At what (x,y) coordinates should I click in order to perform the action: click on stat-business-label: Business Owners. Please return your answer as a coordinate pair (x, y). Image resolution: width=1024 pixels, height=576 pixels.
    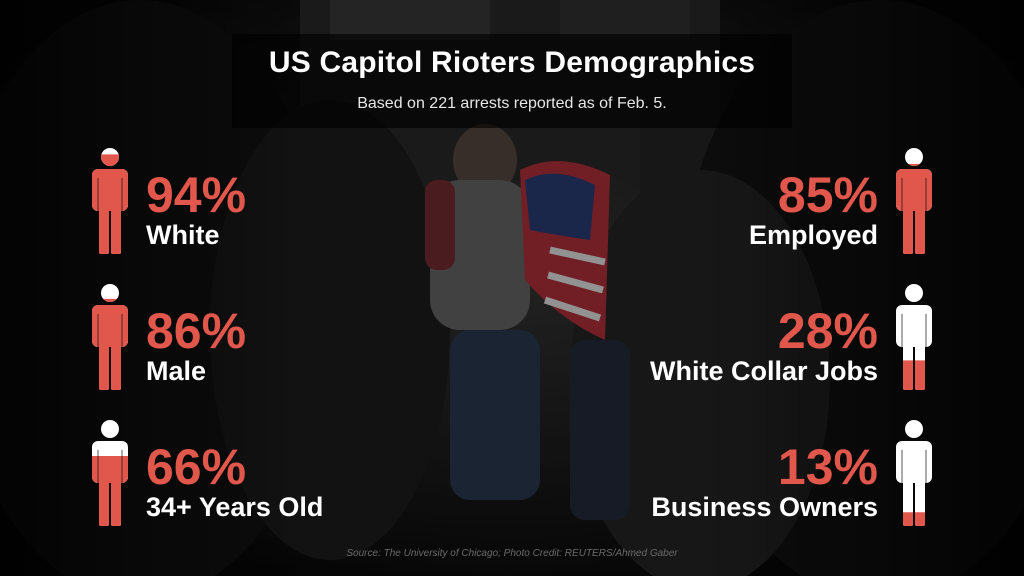
    Looking at the image, I should click on (764, 507).